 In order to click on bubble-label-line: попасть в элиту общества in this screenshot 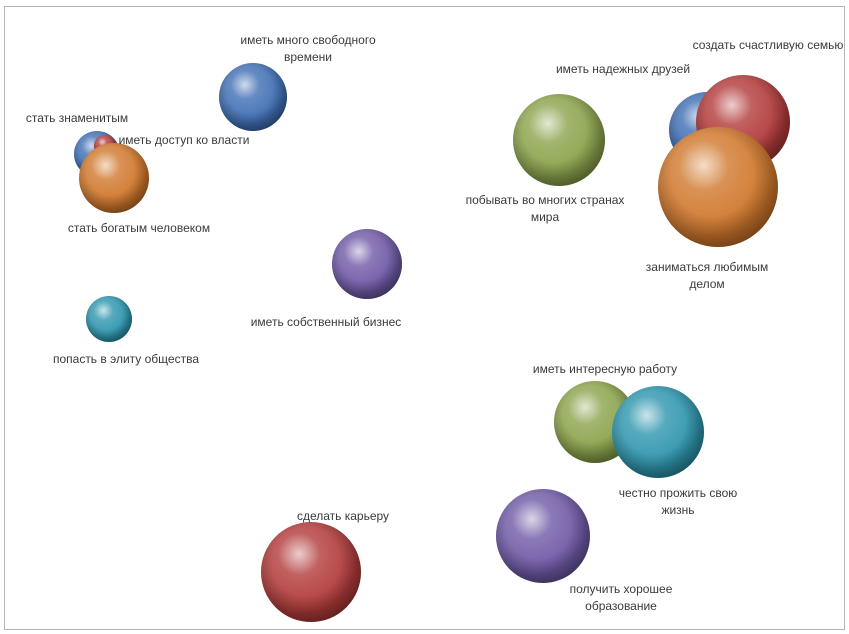, I will do `click(126, 359)`.